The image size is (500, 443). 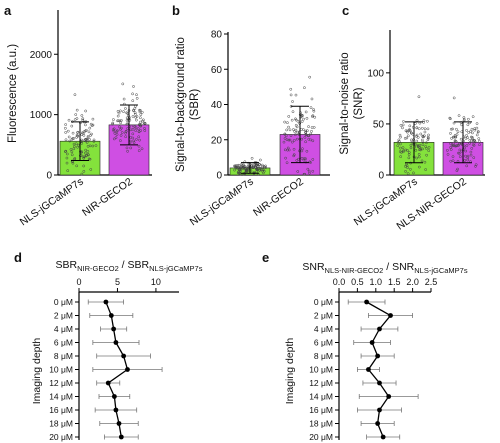 What do you see at coordinates (176, 268) in the screenshot?
I see `chart-title-subscript: NLS-jGCaMP7s` at bounding box center [176, 268].